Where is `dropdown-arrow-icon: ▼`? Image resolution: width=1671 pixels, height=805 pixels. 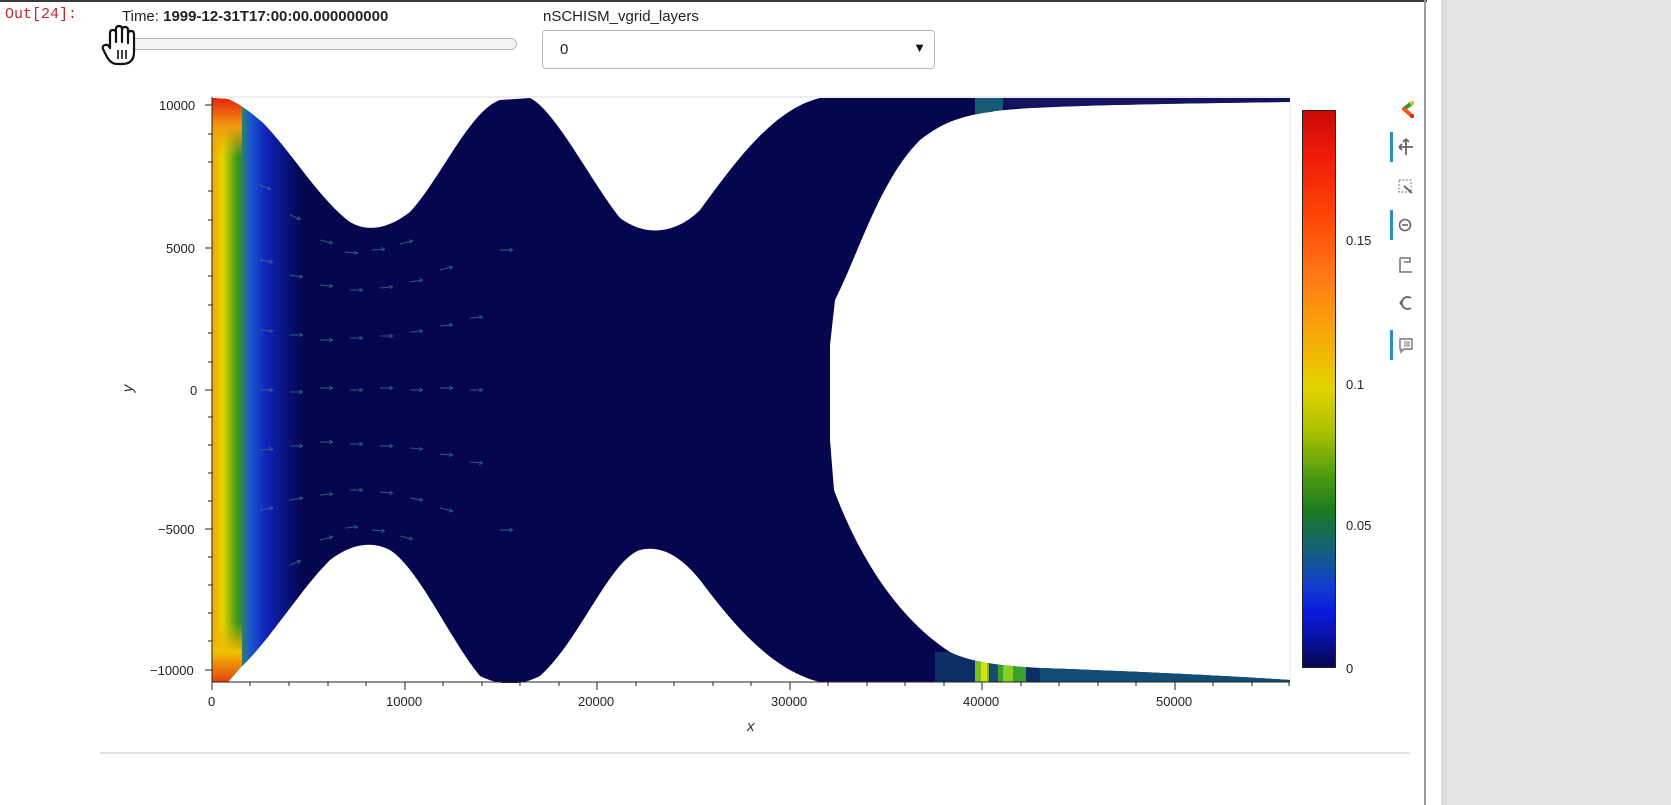 dropdown-arrow-icon: ▼ is located at coordinates (919, 47).